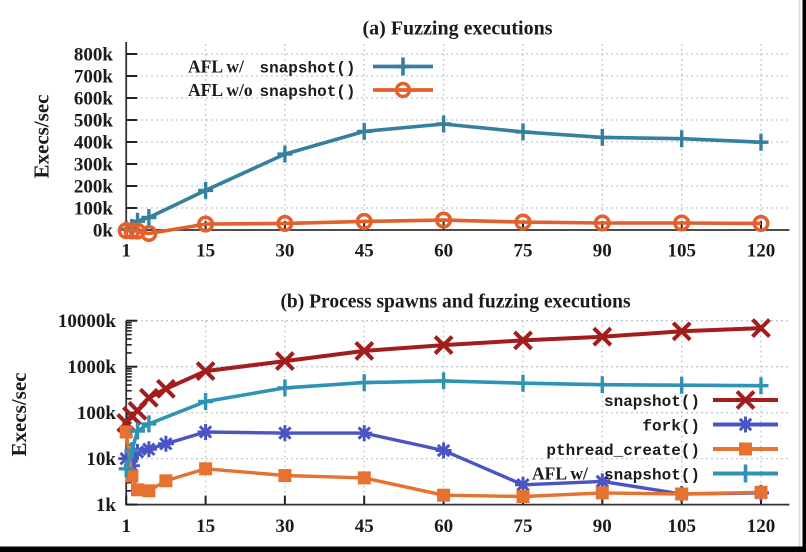 Image resolution: width=806 pixels, height=552 pixels. Describe the element at coordinates (94, 77) in the screenshot. I see `svg-text: 700k` at that location.